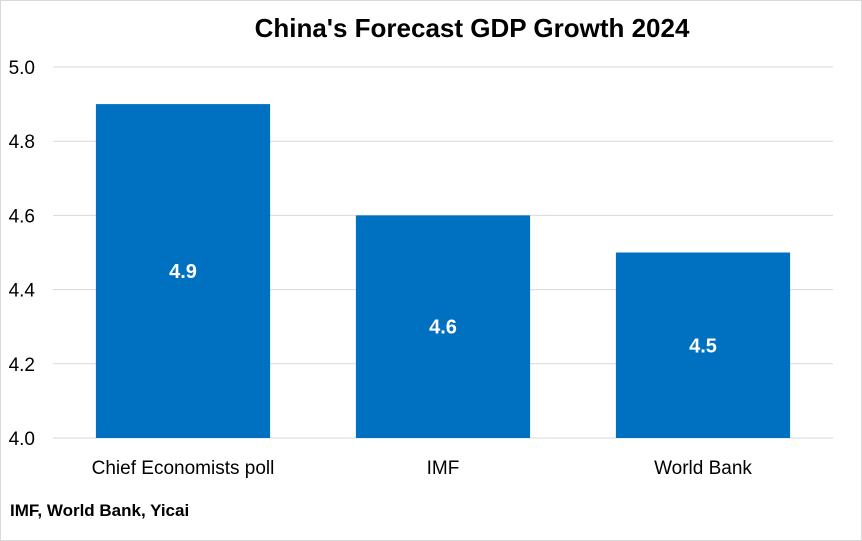 This screenshot has width=862, height=541. What do you see at coordinates (22, 216) in the screenshot?
I see `y-tick-label: 4.6` at bounding box center [22, 216].